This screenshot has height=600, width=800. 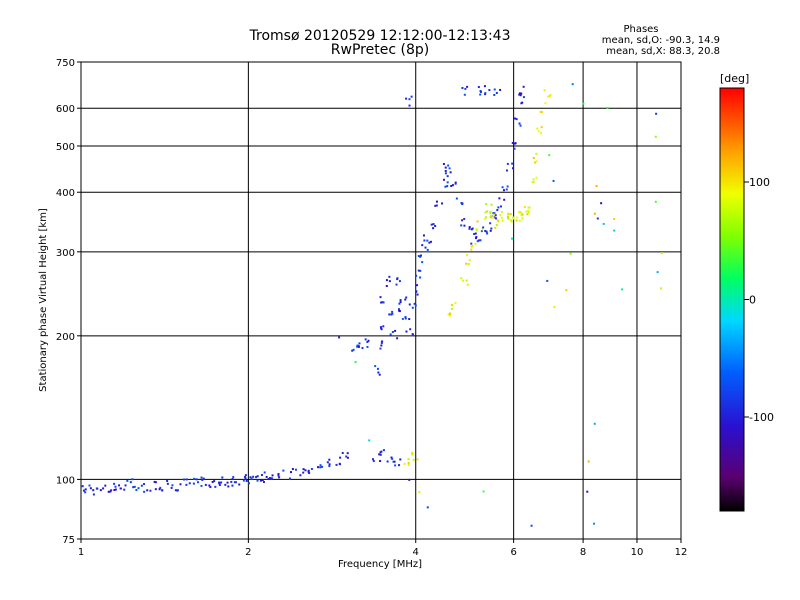 What do you see at coordinates (416, 552) in the screenshot?
I see `x-tick-label: 4` at bounding box center [416, 552].